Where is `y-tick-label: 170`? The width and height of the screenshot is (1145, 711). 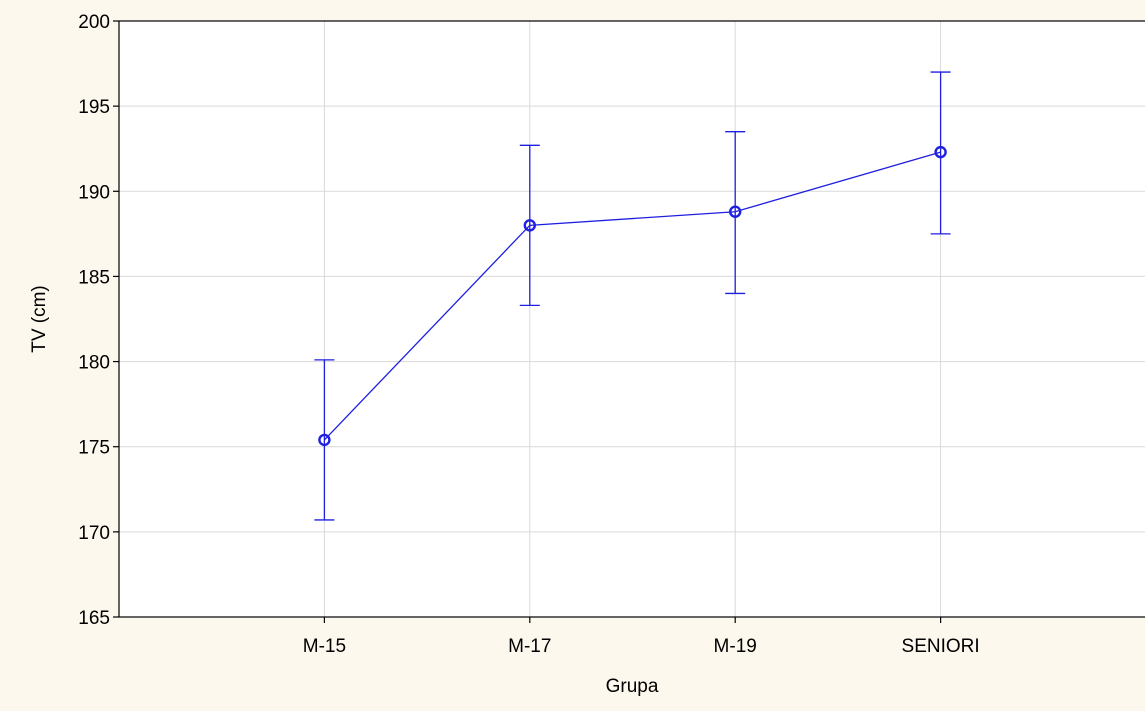 y-tick-label: 170 is located at coordinates (94, 533).